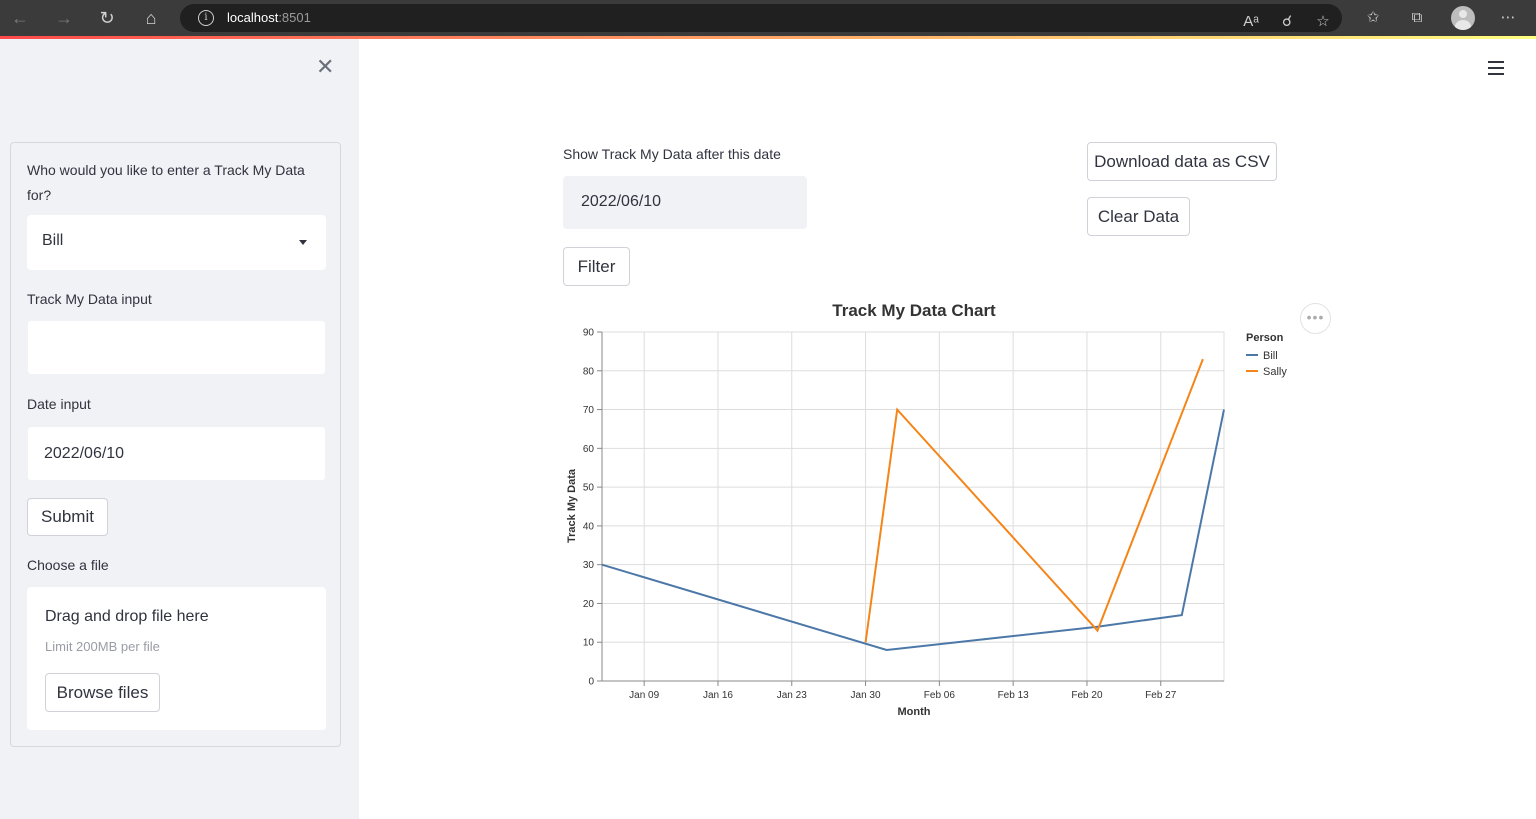  What do you see at coordinates (102, 646) in the screenshot?
I see `dropzone-limit: Limit 200MB per file` at bounding box center [102, 646].